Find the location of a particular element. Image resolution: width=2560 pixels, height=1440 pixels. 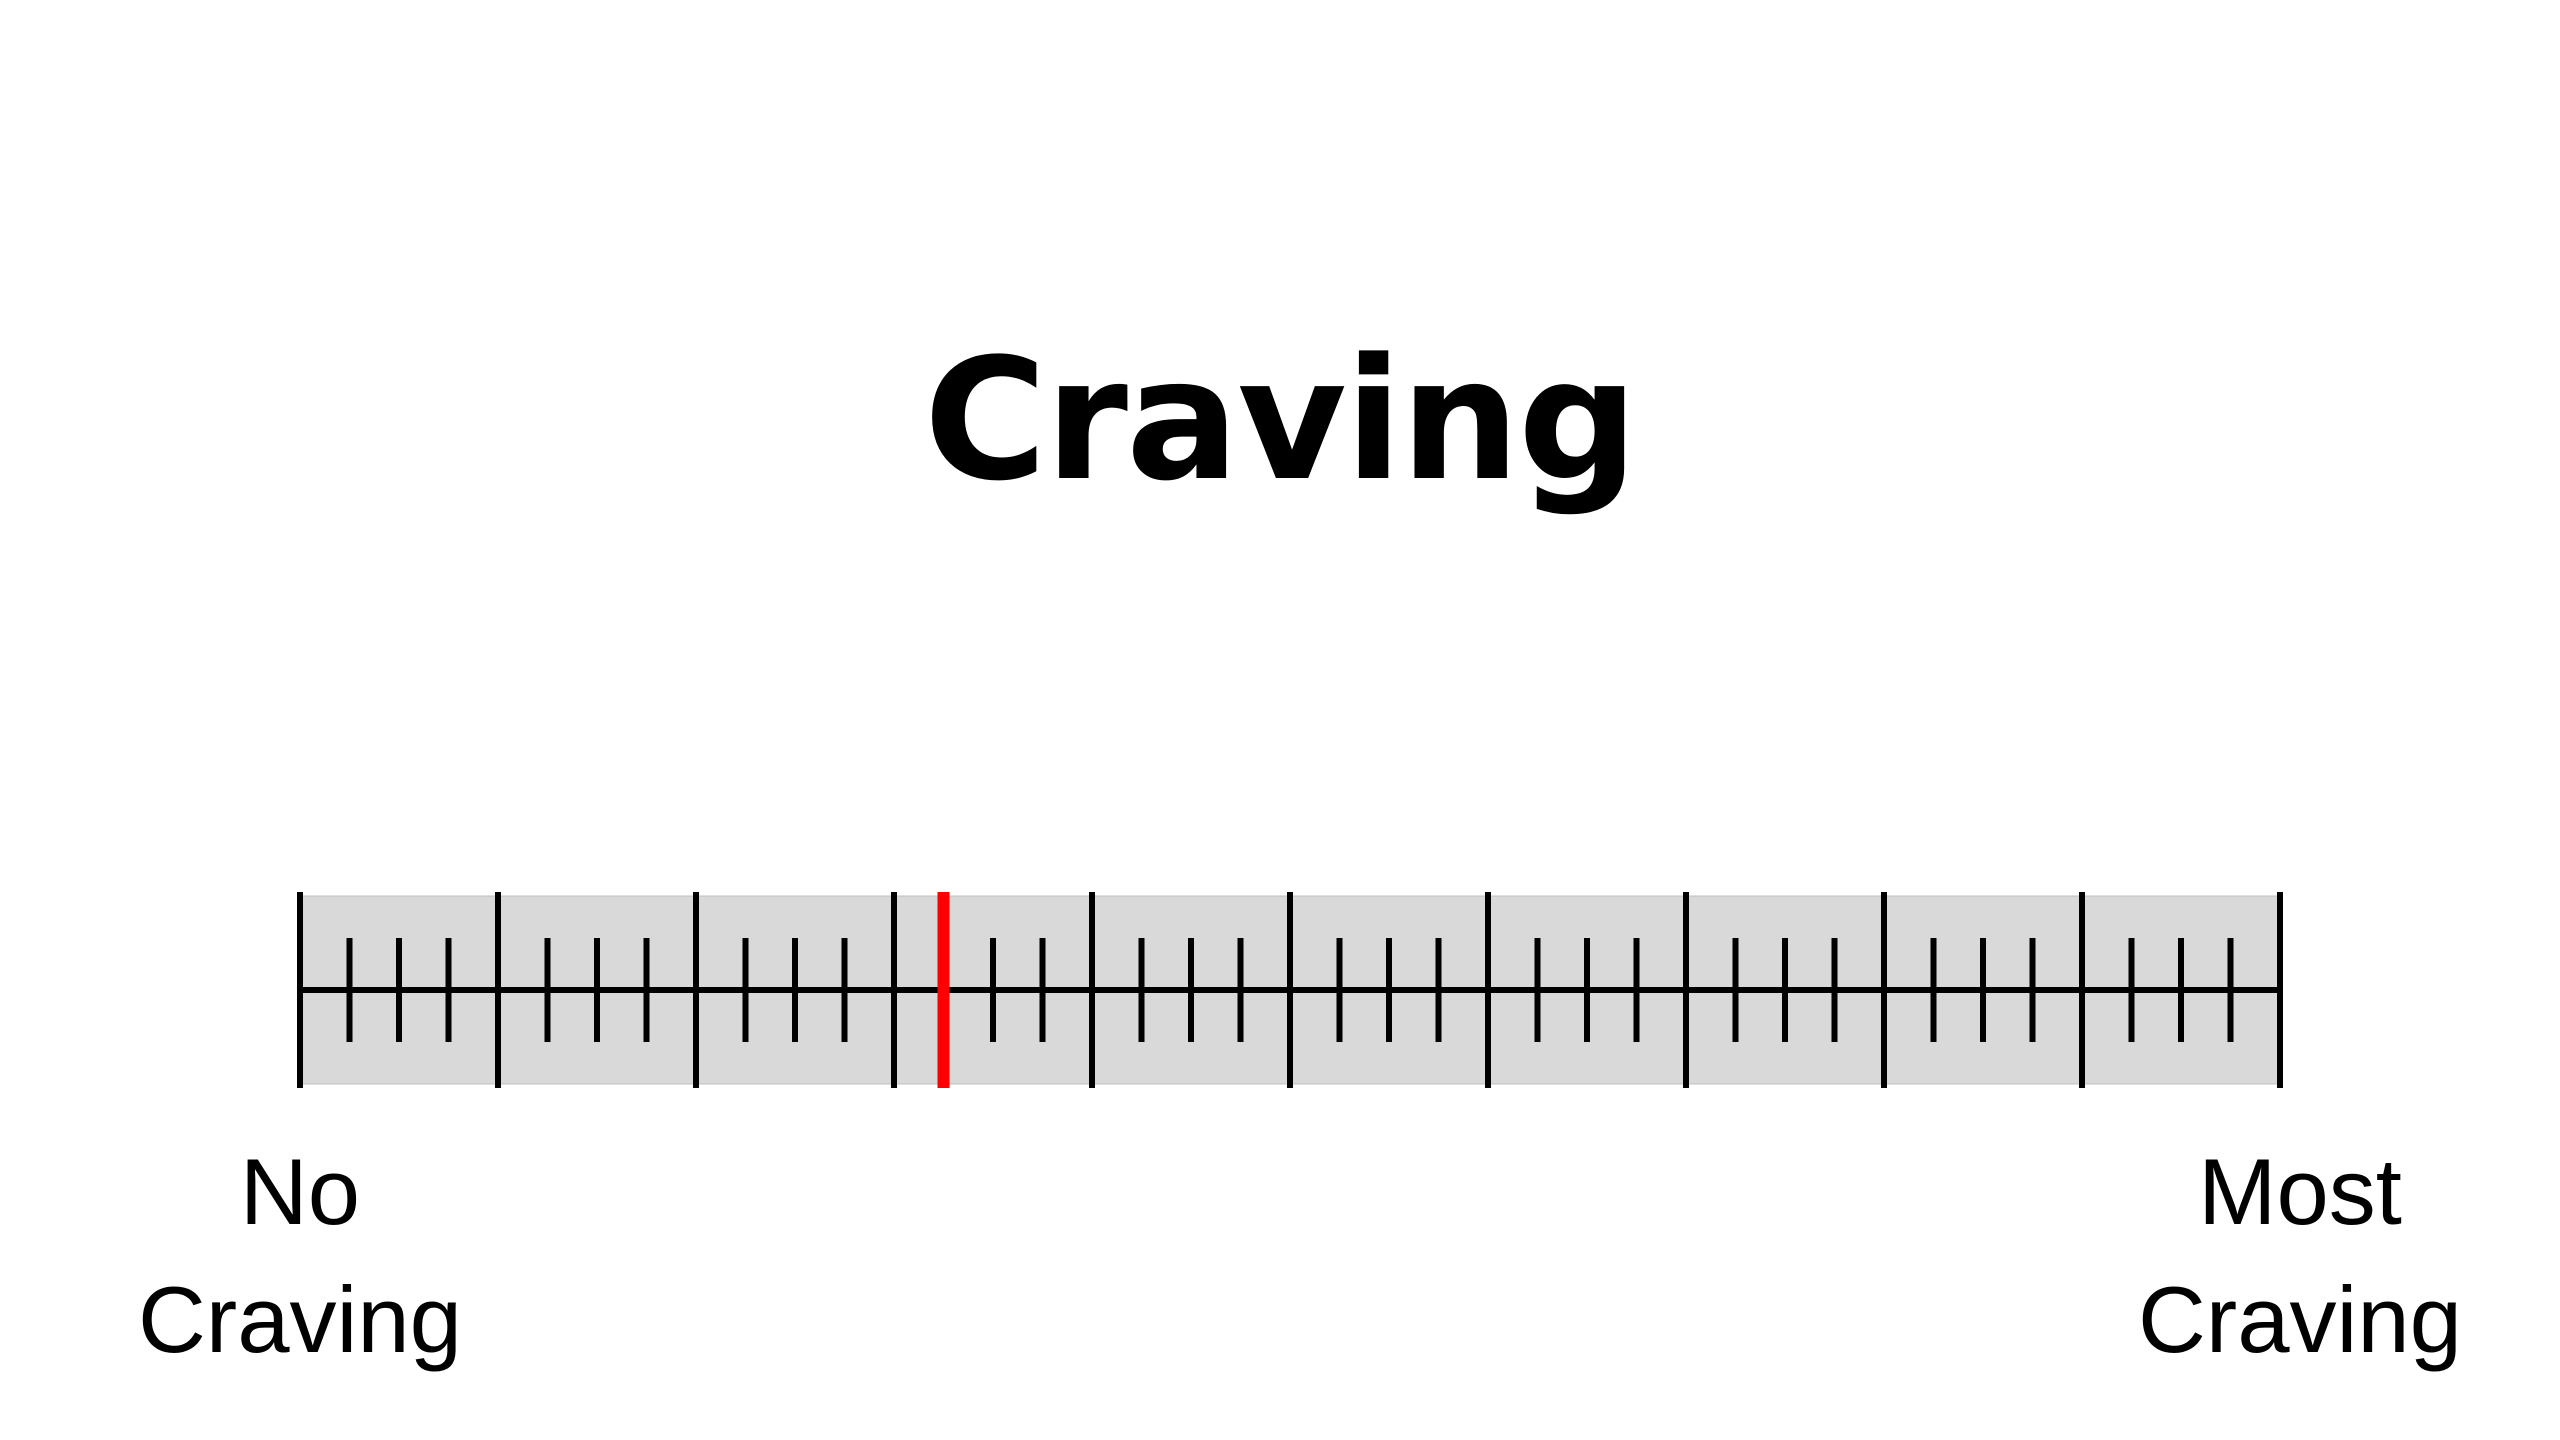

scale-max-label: Most Craving is located at coordinates (2300, 1255).